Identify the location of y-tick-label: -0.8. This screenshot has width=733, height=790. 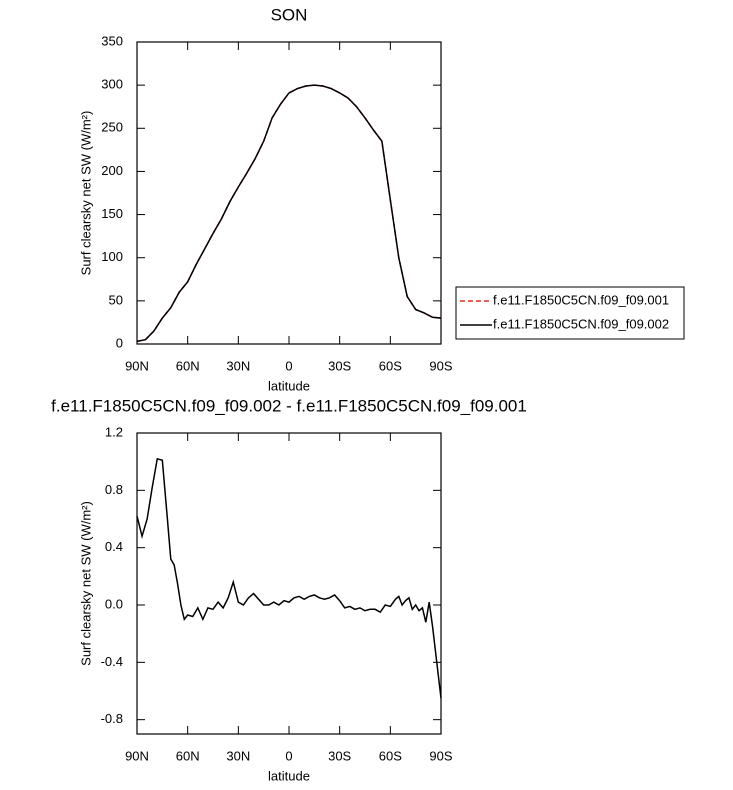
(112, 718).